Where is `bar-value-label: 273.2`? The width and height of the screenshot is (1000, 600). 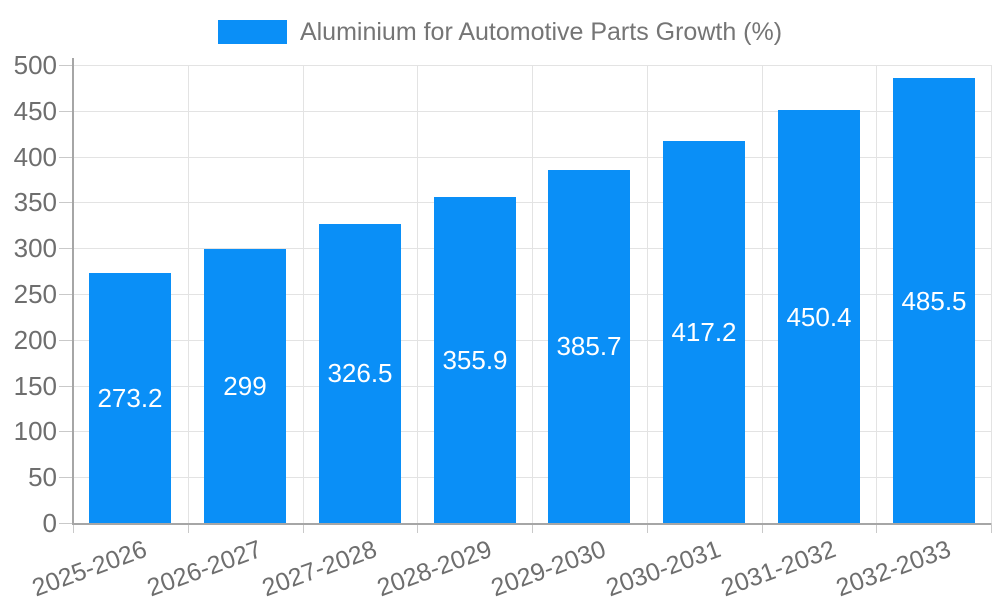 bar-value-label: 273.2 is located at coordinates (130, 398).